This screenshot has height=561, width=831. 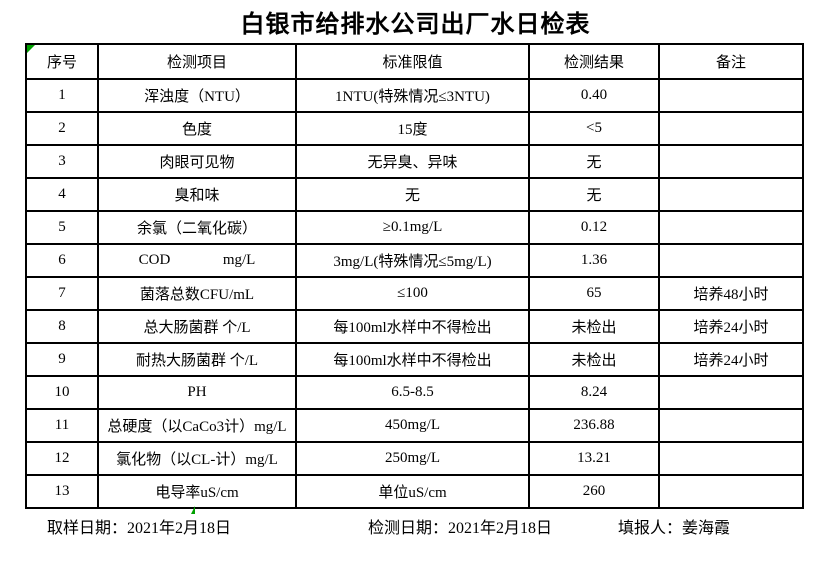 What do you see at coordinates (674, 528) in the screenshot?
I see `reporter-label: 填报人：姜海霞` at bounding box center [674, 528].